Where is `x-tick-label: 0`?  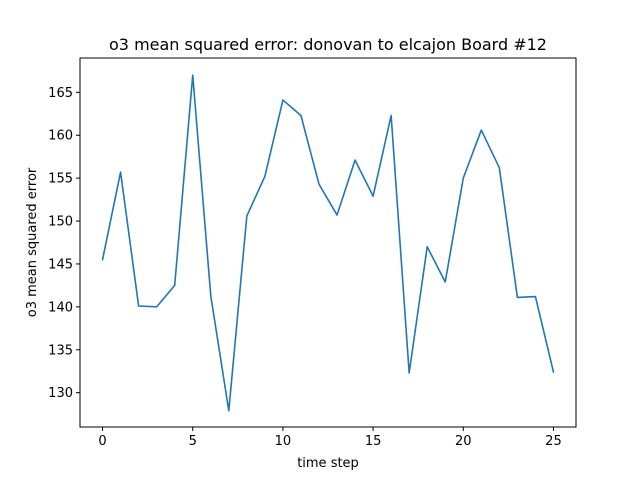
x-tick-label: 0 is located at coordinates (102, 441).